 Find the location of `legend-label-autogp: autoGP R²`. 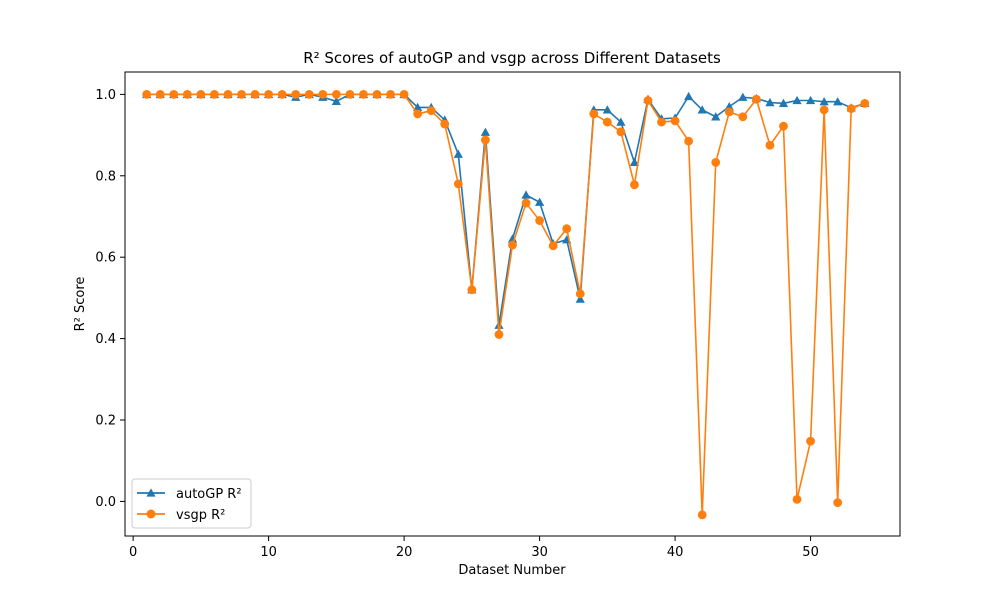

legend-label-autogp: autoGP R² is located at coordinates (209, 494).